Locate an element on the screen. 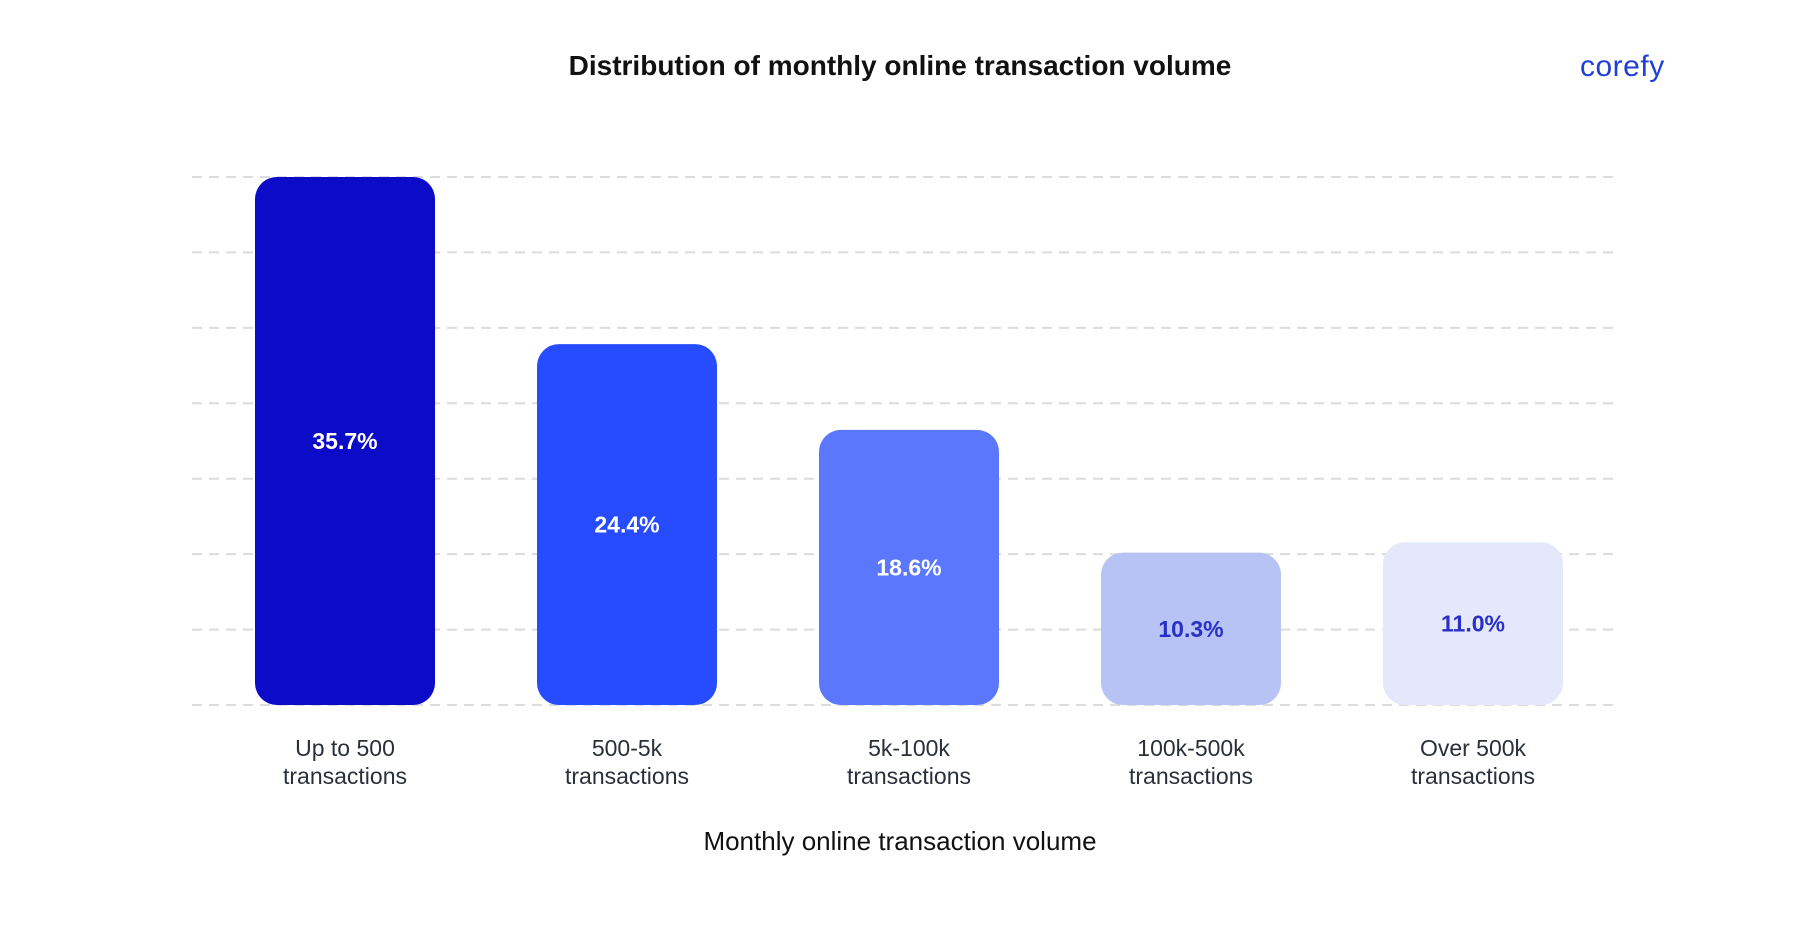 The height and width of the screenshot is (942, 1800). x-tick-label: 100k-500k transactions is located at coordinates (1191, 762).